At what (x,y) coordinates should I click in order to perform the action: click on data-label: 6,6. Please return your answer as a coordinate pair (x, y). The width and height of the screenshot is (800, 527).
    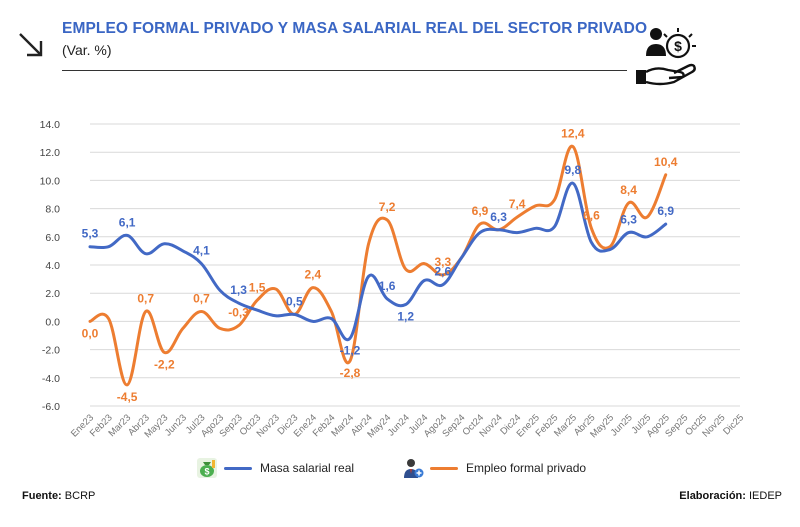
    Looking at the image, I should click on (591, 215).